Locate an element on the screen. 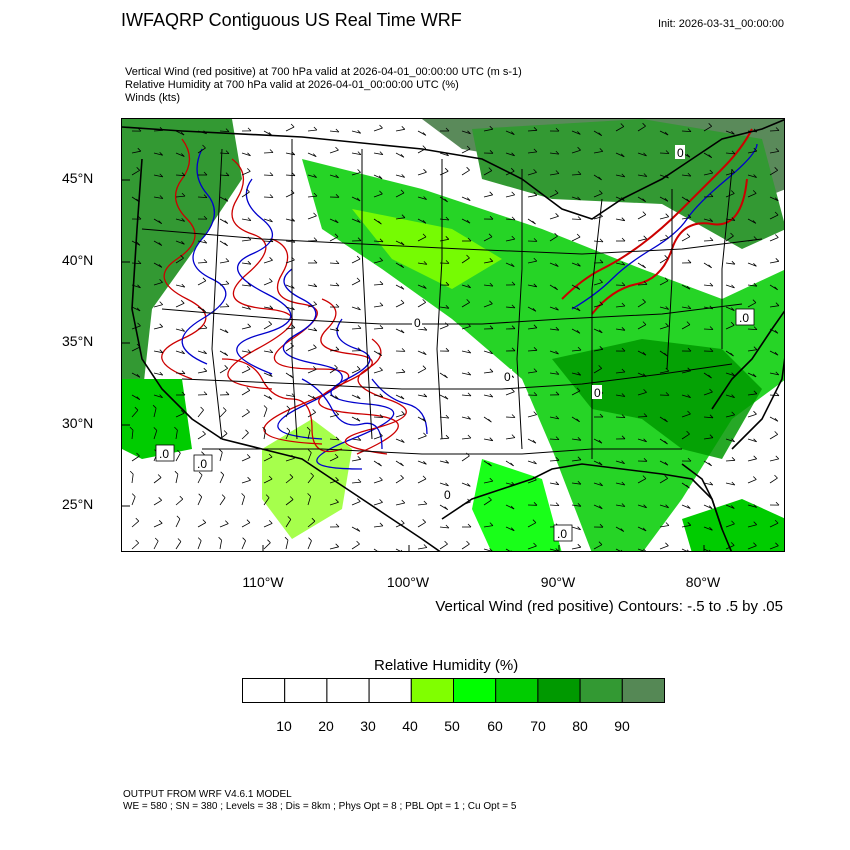  subtitle-winds: Winds (kts) is located at coordinates (152, 98).